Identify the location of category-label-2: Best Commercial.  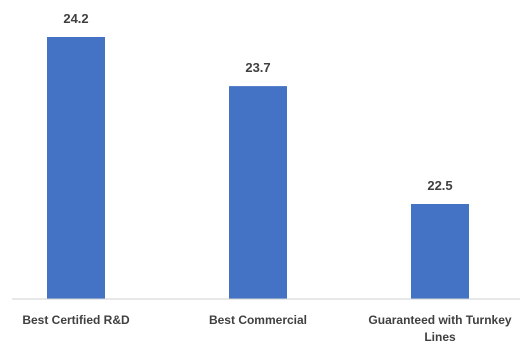
(258, 320).